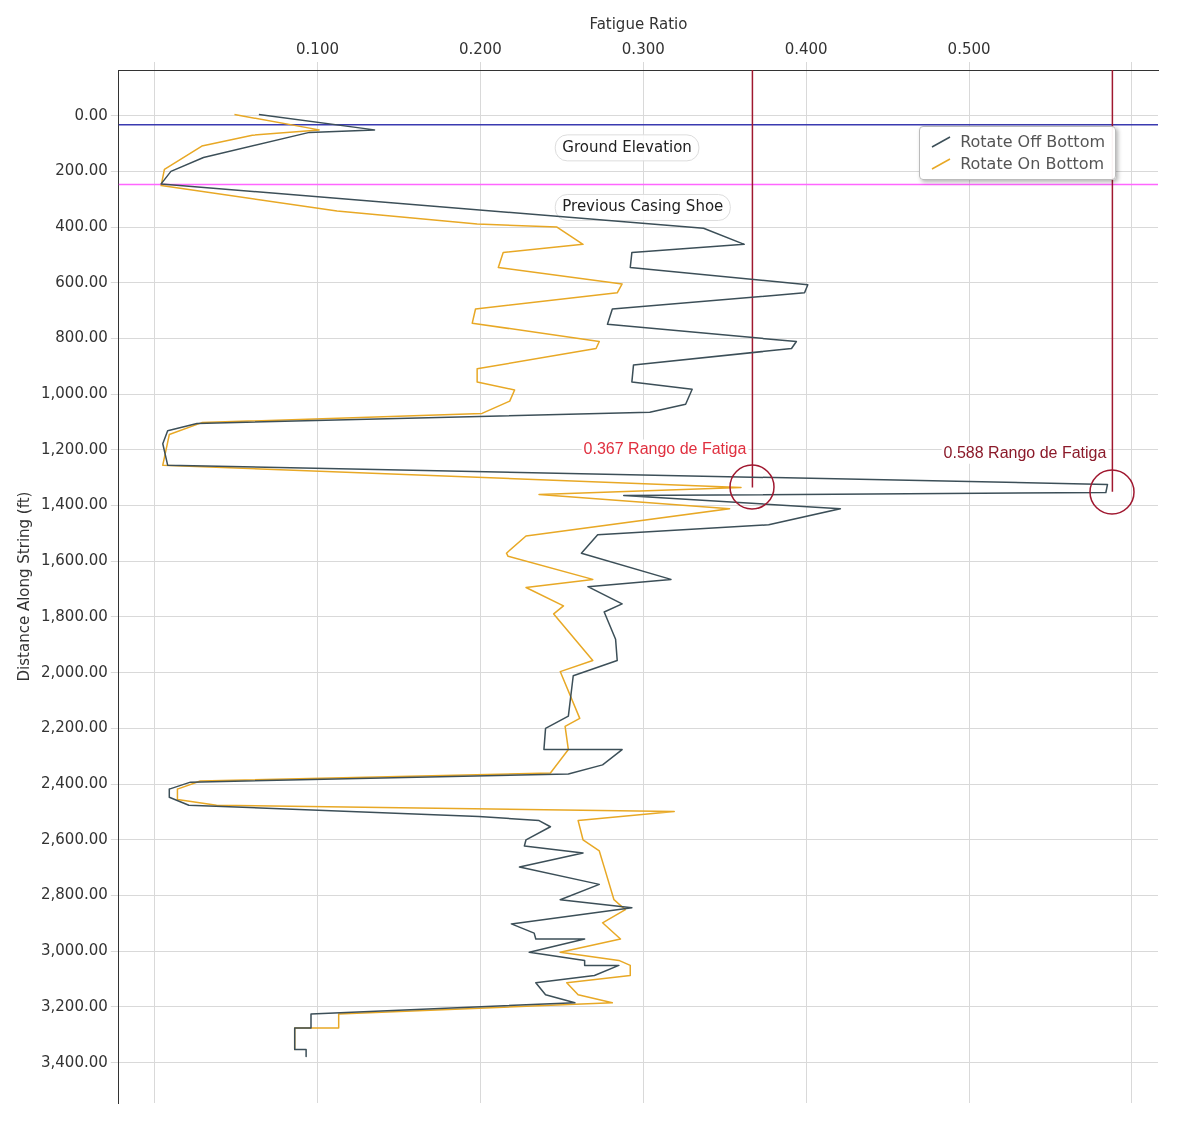  What do you see at coordinates (74, 838) in the screenshot?
I see `y-tick-label: 2,600.00` at bounding box center [74, 838].